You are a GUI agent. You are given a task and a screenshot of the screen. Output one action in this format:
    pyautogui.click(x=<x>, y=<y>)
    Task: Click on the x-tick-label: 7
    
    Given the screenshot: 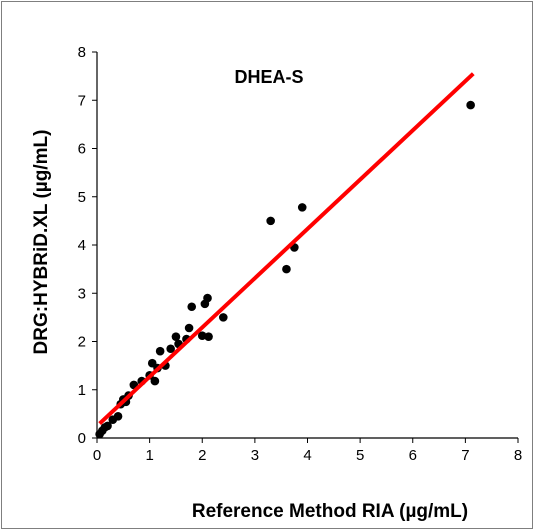 What is the action you would take?
    pyautogui.click(x=465, y=455)
    